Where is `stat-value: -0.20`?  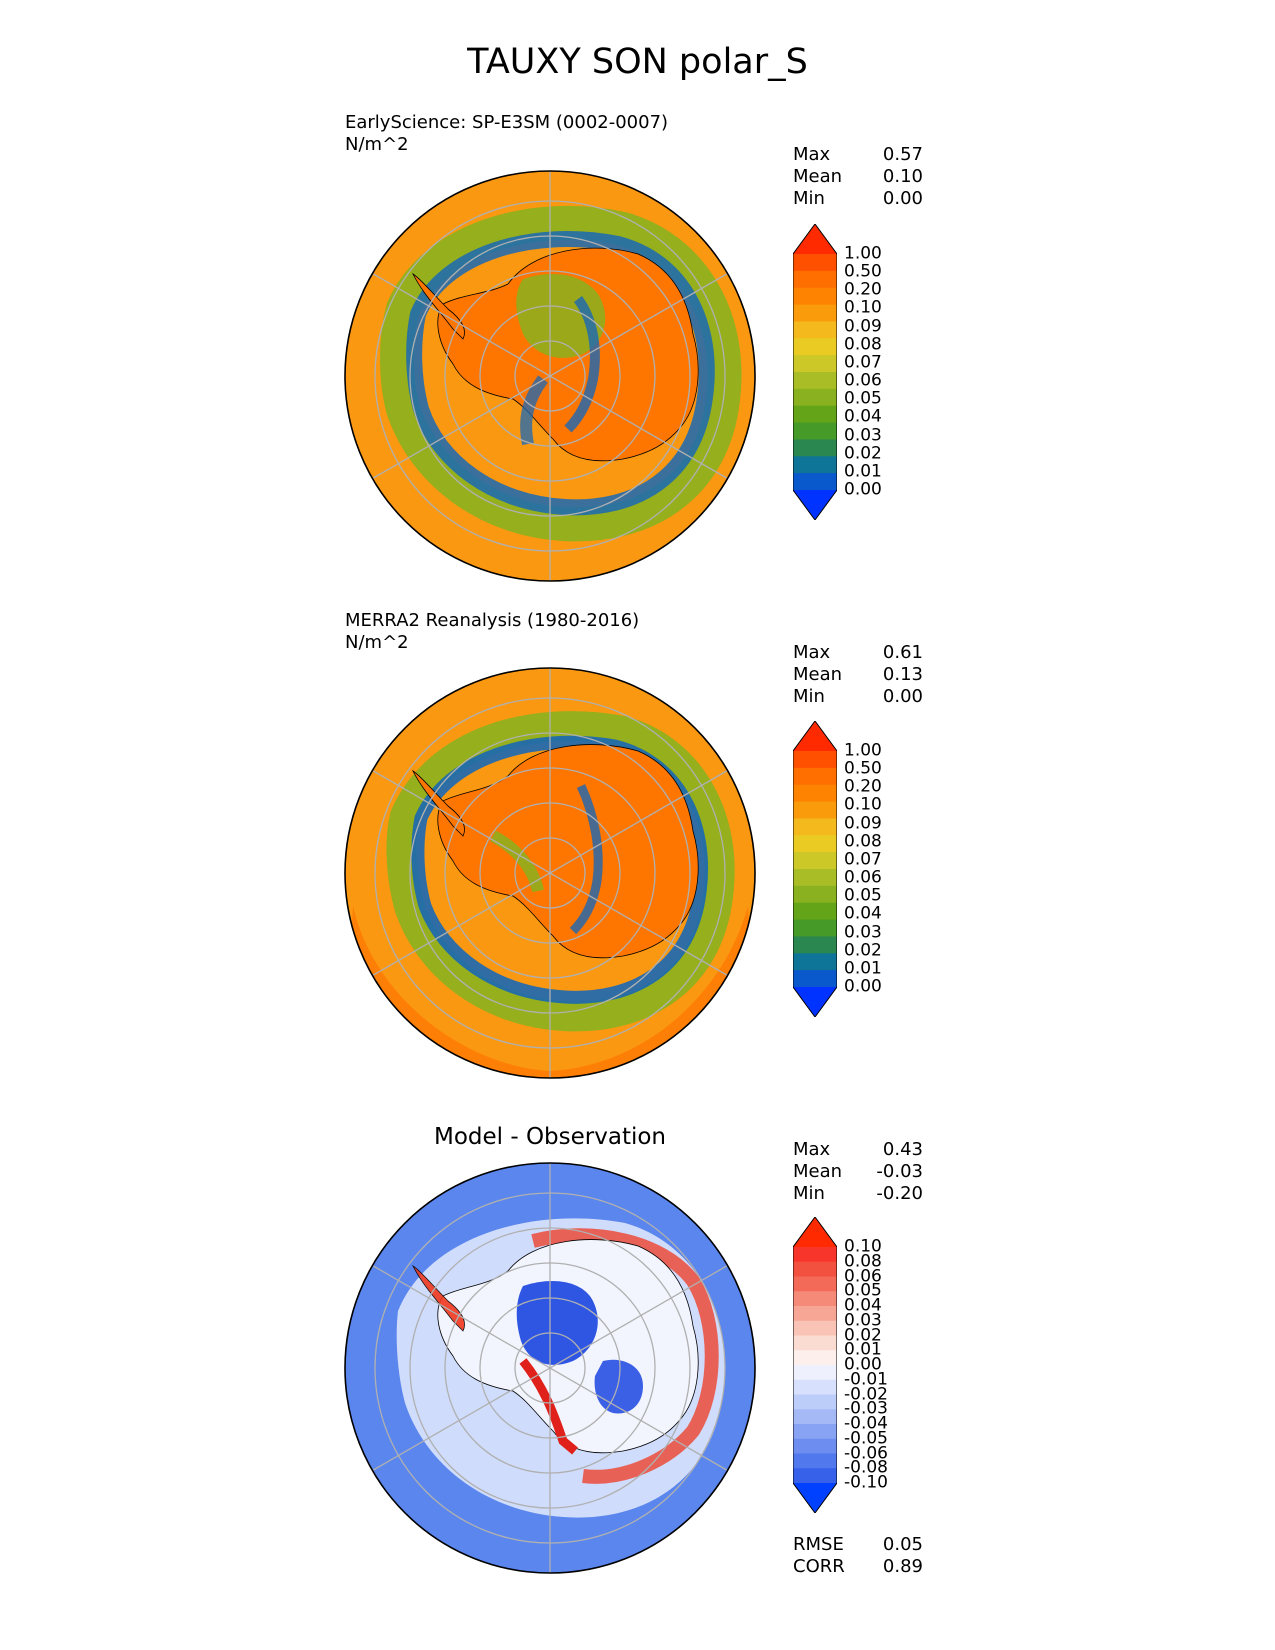 stat-value: -0.20 is located at coordinates (899, 1193).